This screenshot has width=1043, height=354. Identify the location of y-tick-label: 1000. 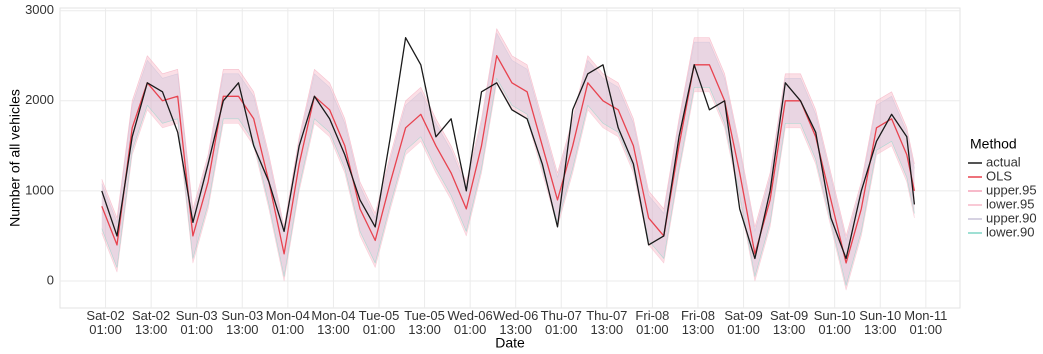
(39, 189).